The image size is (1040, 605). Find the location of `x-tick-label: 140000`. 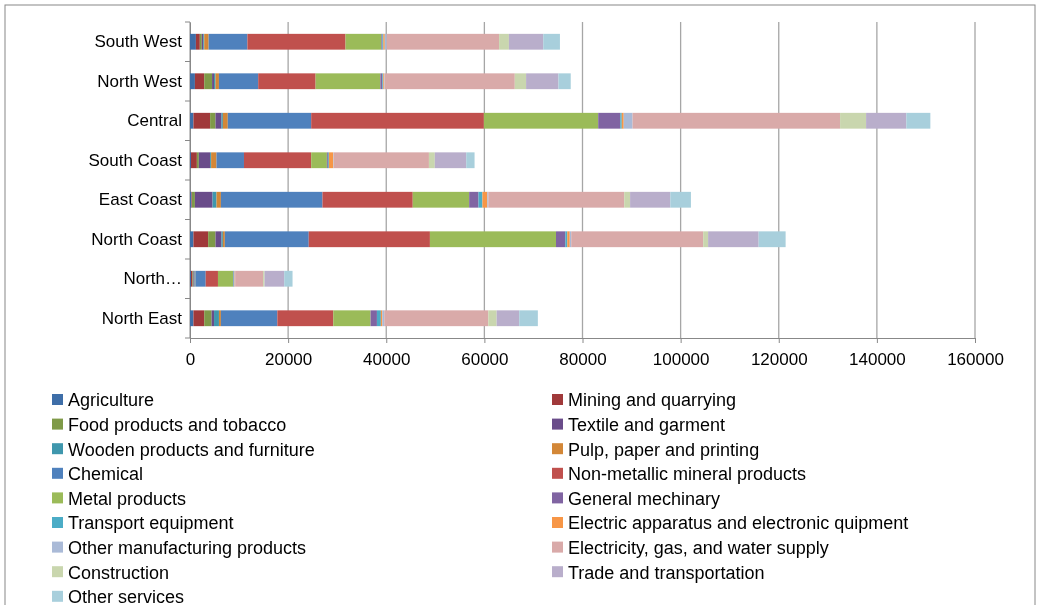

x-tick-label: 140000 is located at coordinates (877, 359).